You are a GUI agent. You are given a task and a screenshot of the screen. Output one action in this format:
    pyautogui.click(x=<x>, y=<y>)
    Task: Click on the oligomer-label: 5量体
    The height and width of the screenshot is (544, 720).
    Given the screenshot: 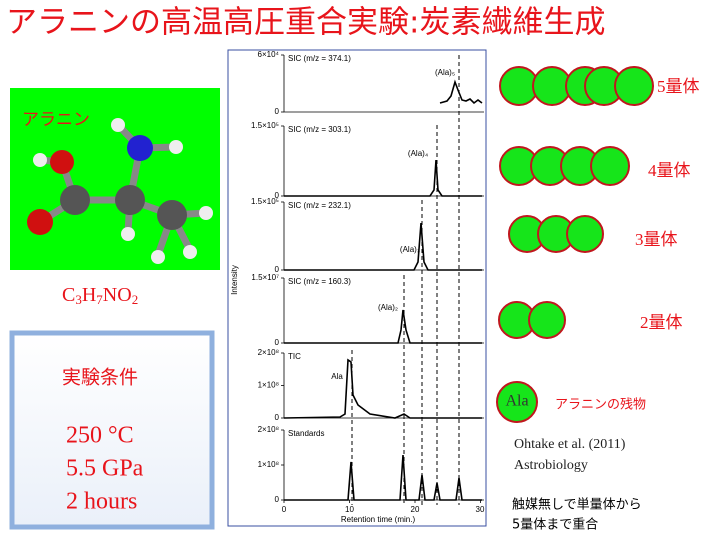 What is the action you would take?
    pyautogui.click(x=678, y=86)
    